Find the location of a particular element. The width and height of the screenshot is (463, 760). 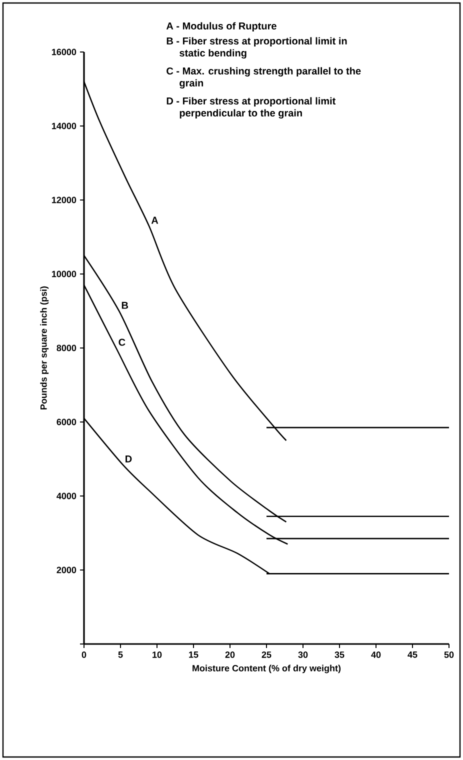

y-tick-label: 12000 is located at coordinates (64, 200).